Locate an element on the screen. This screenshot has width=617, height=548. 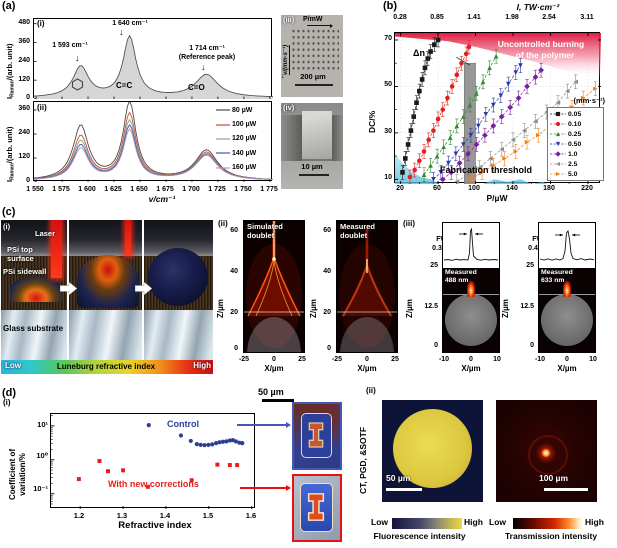
simulated-doublet-title: Simulated doublet is located at coordinates (265, 231).